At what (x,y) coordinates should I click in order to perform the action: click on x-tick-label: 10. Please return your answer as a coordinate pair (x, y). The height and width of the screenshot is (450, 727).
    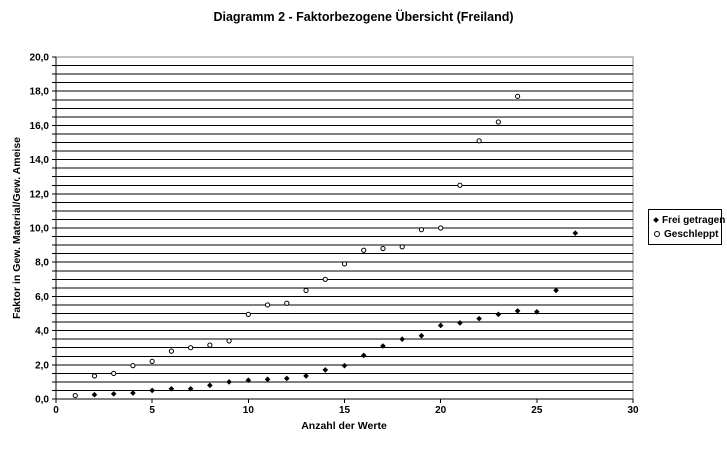
    Looking at the image, I should click on (249, 410).